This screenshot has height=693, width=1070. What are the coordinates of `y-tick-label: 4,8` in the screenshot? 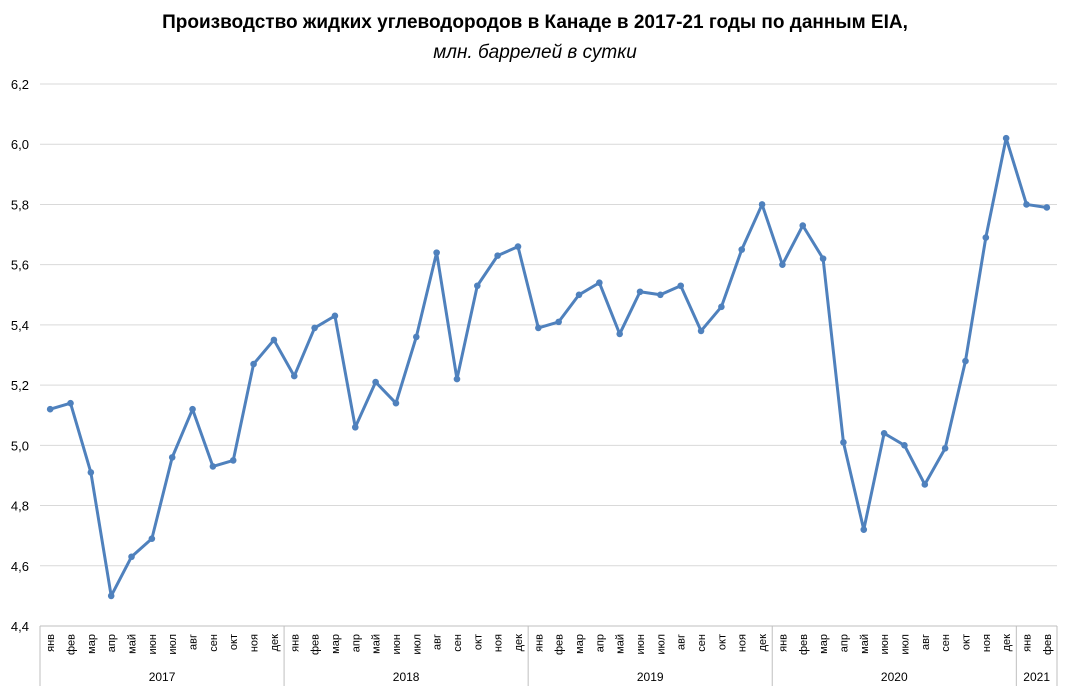 It's located at (20, 506).